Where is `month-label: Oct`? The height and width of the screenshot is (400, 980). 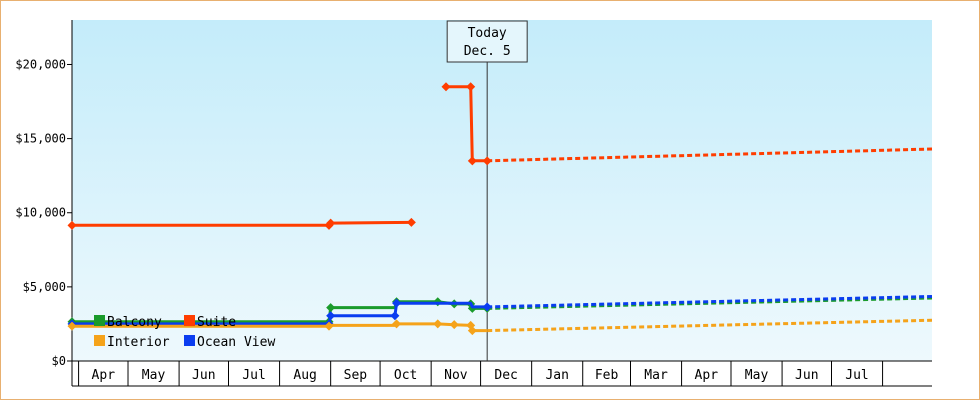
month-label: Oct is located at coordinates (405, 375).